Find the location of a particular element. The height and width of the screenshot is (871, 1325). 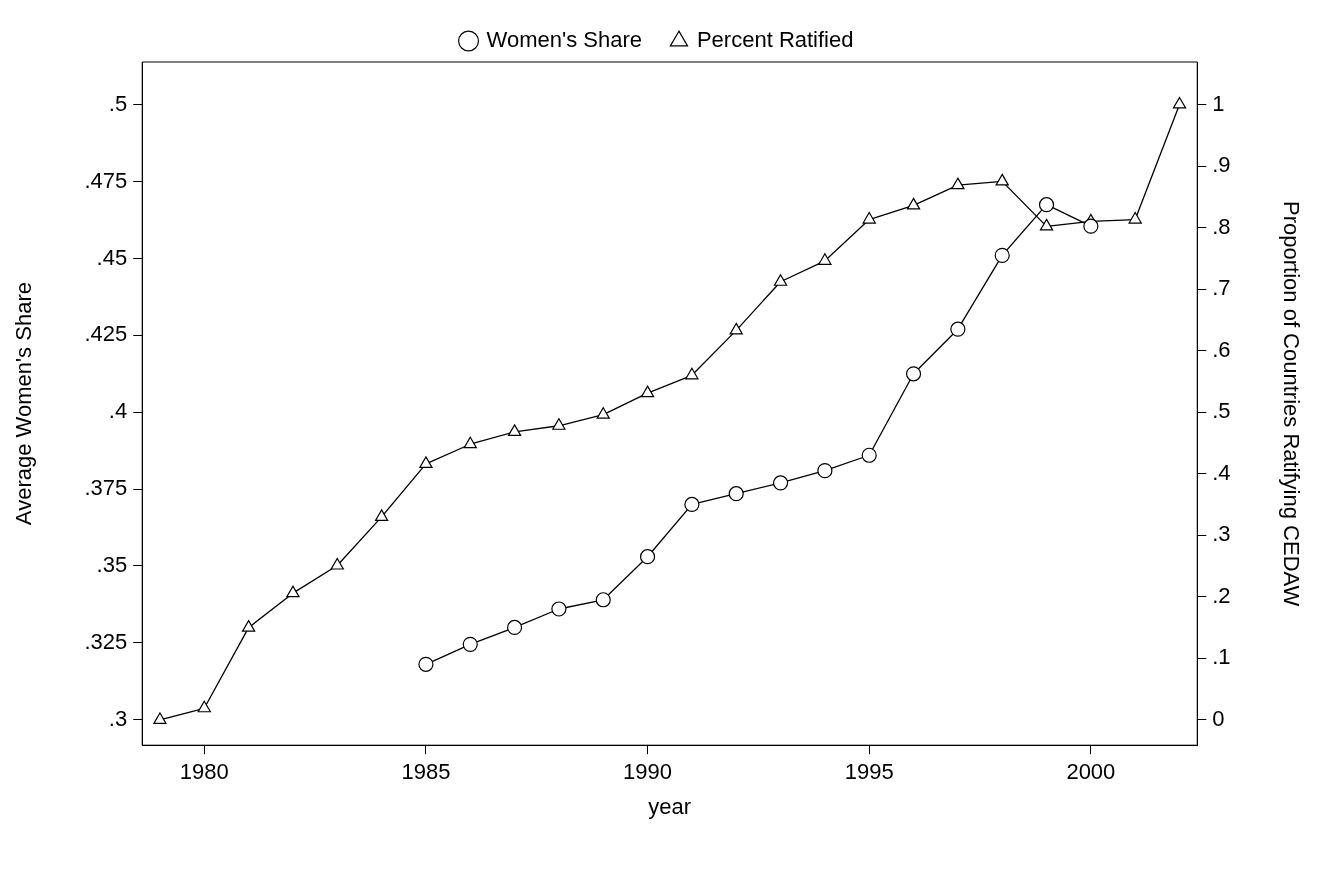

x-tick-label: 2000 is located at coordinates (1091, 772).